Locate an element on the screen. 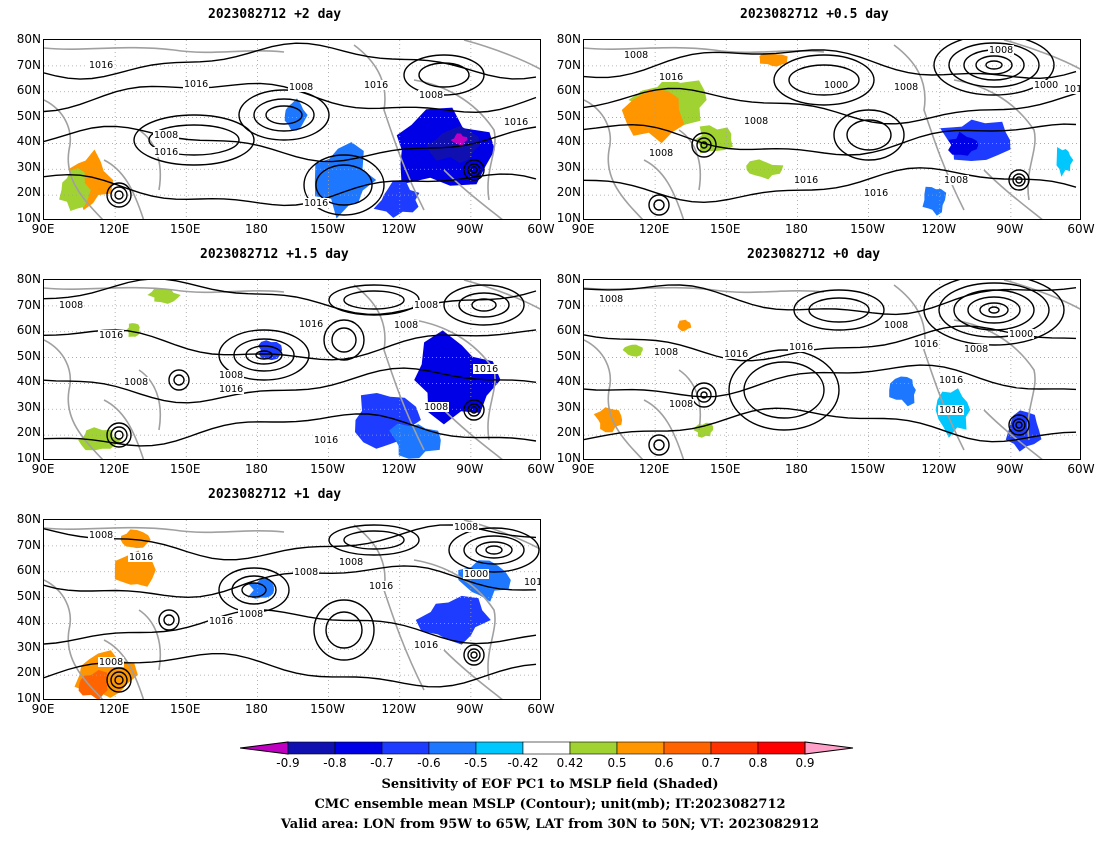  map-panel-p2: 1016 1016 1008 1016 1008 1008 1016 1016 1016 is located at coordinates (292, 129).